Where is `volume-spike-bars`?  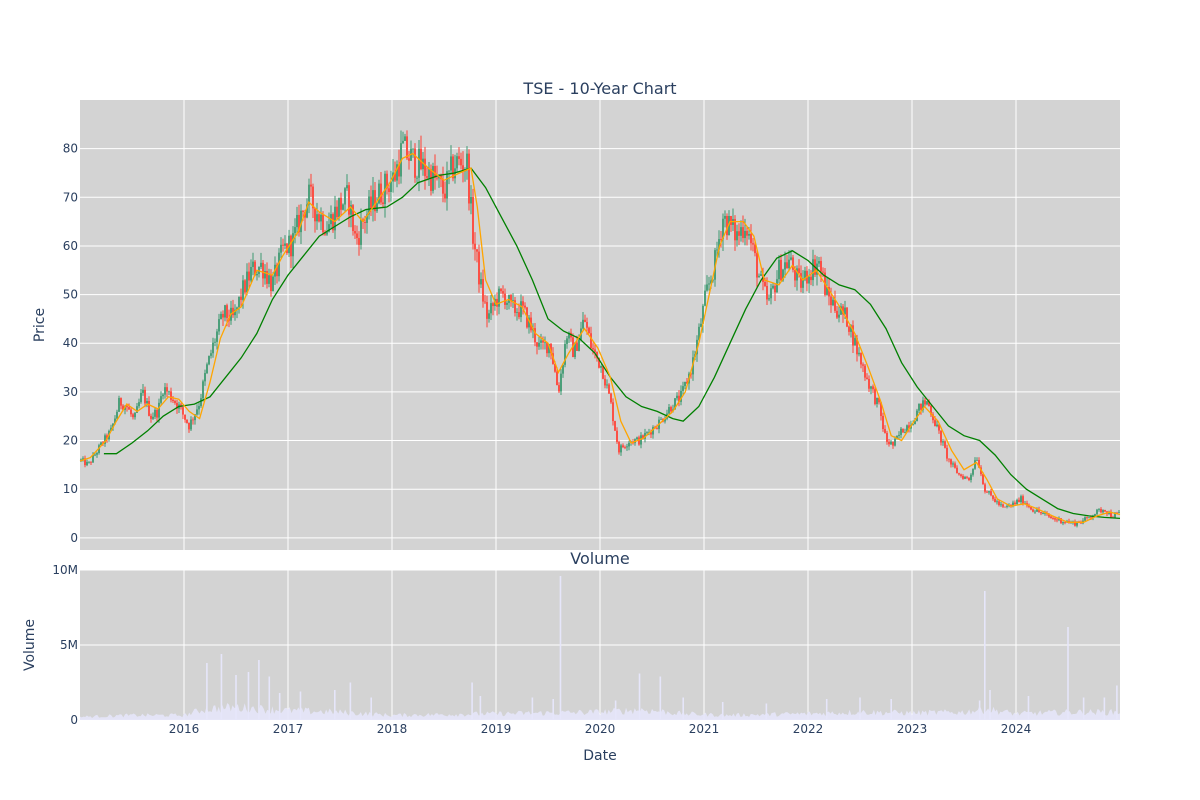
volume-spike-bars is located at coordinates (662, 648).